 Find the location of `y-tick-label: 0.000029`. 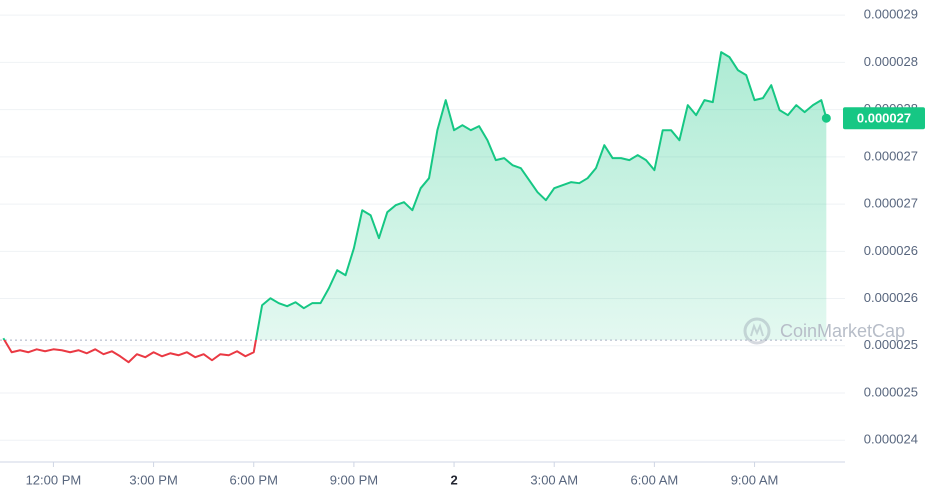

y-tick-label: 0.000029 is located at coordinates (891, 14).